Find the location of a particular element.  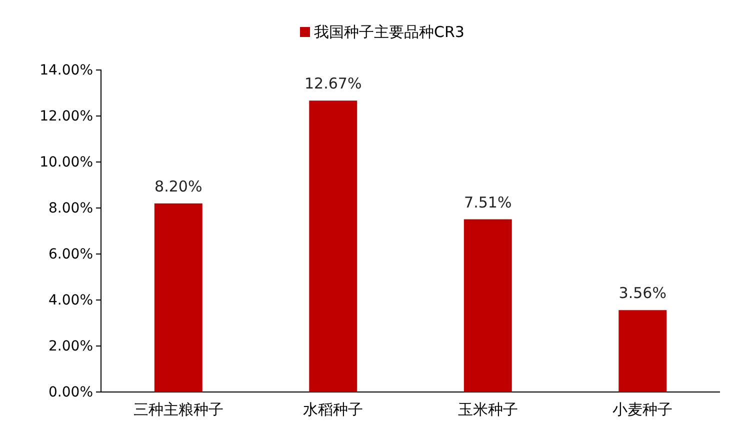

legend-label: 我国种子主要品种CR3 is located at coordinates (389, 32).